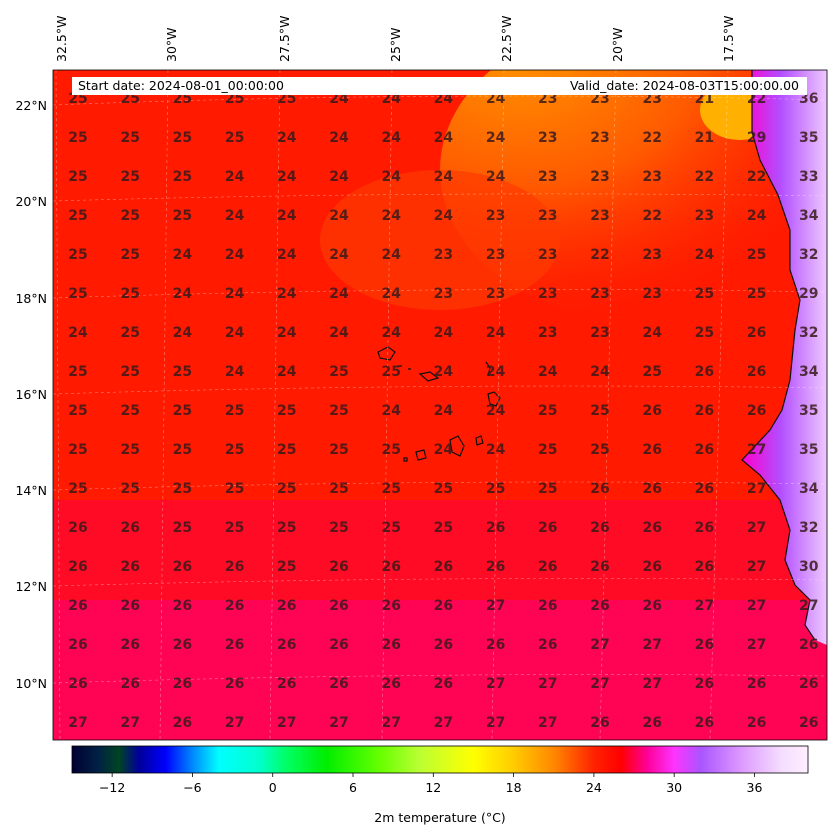 The height and width of the screenshot is (837, 837). I want to click on longitude-label: 17.5°W, so click(728, 39).